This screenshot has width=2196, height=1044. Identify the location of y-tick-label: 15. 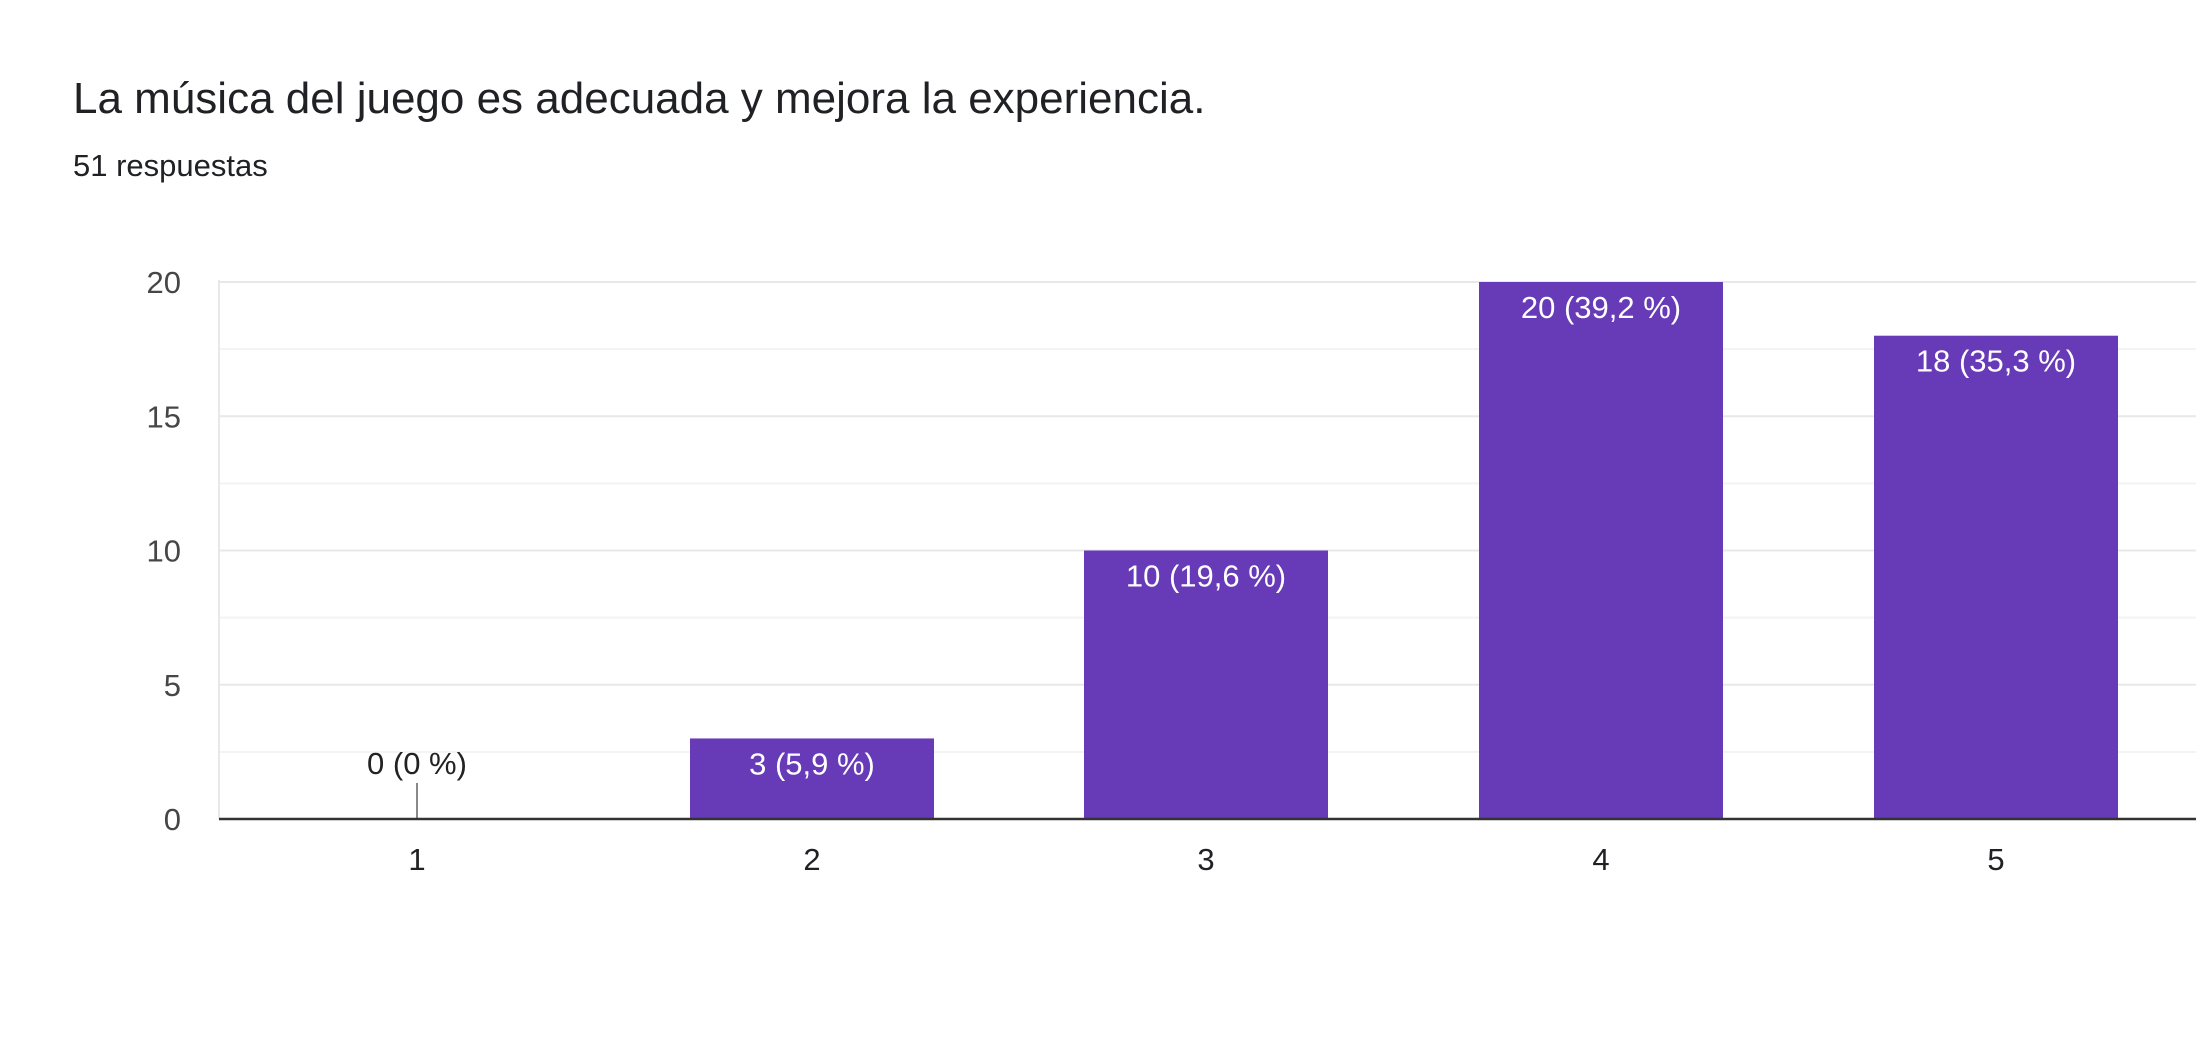
(164, 416).